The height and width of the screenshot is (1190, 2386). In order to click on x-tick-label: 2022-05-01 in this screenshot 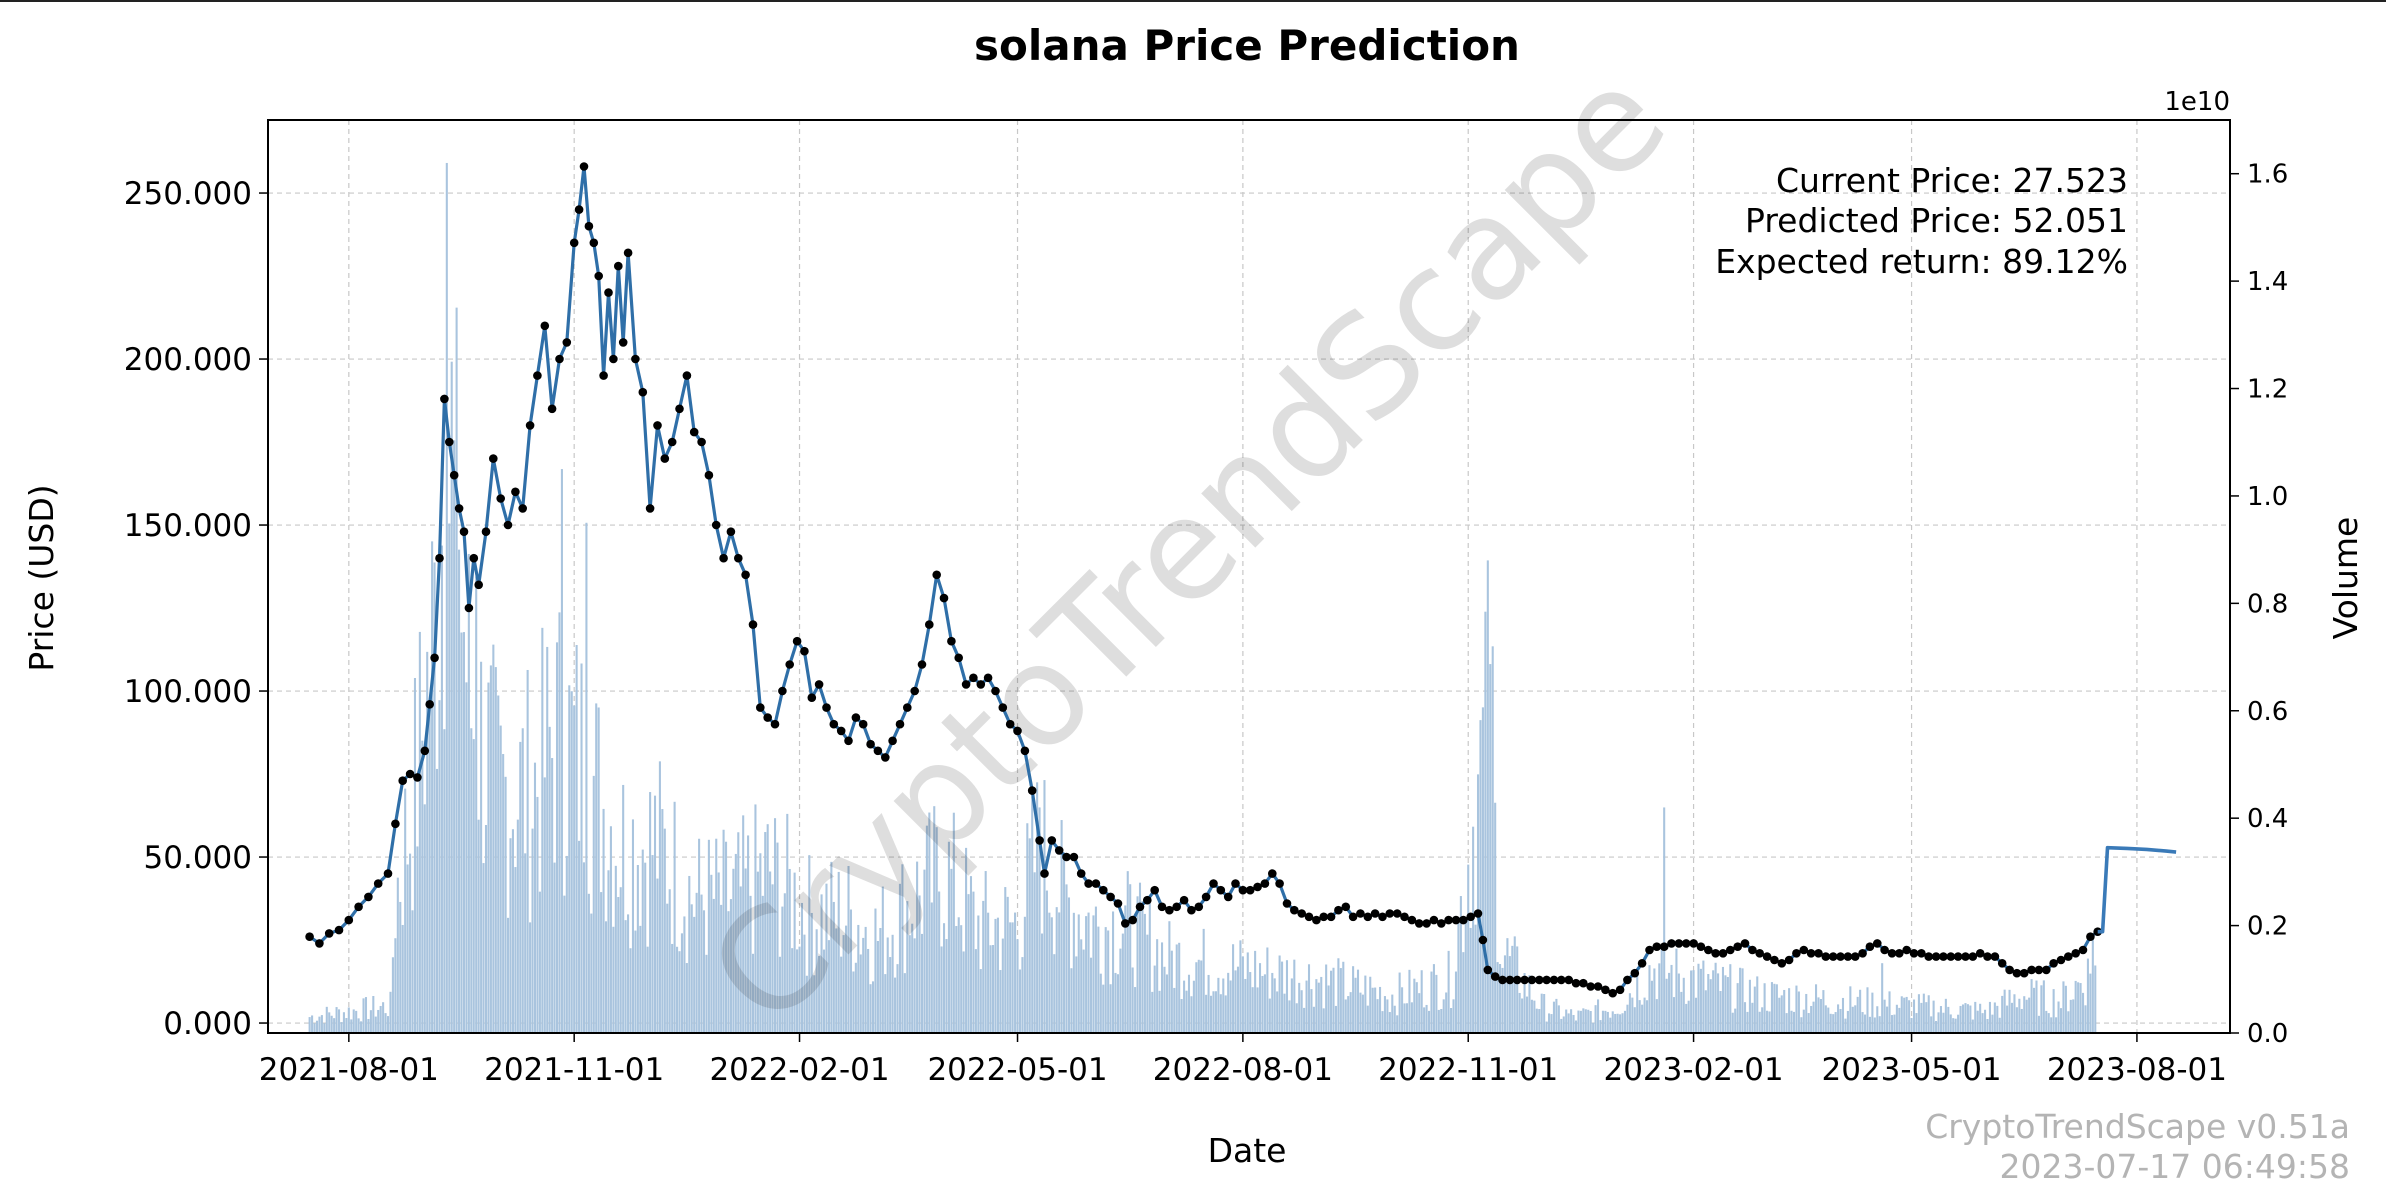, I will do `click(1017, 1070)`.